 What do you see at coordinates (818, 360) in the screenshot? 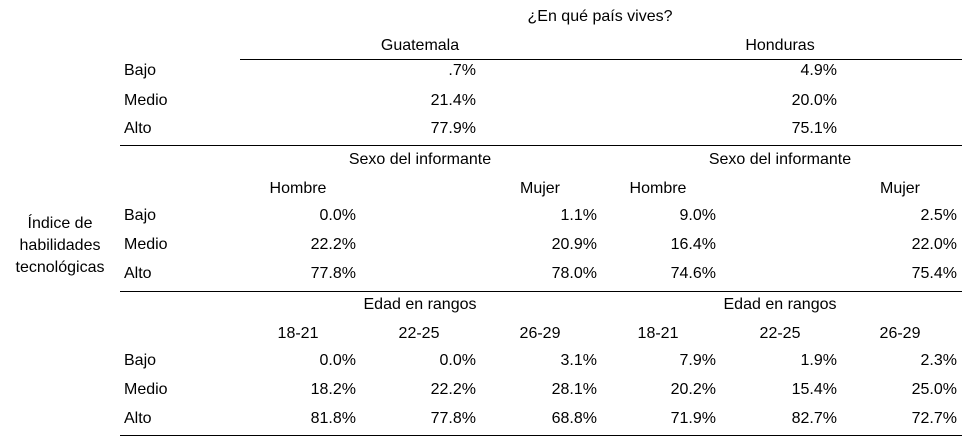
I see `table-cell: 1.9%` at bounding box center [818, 360].